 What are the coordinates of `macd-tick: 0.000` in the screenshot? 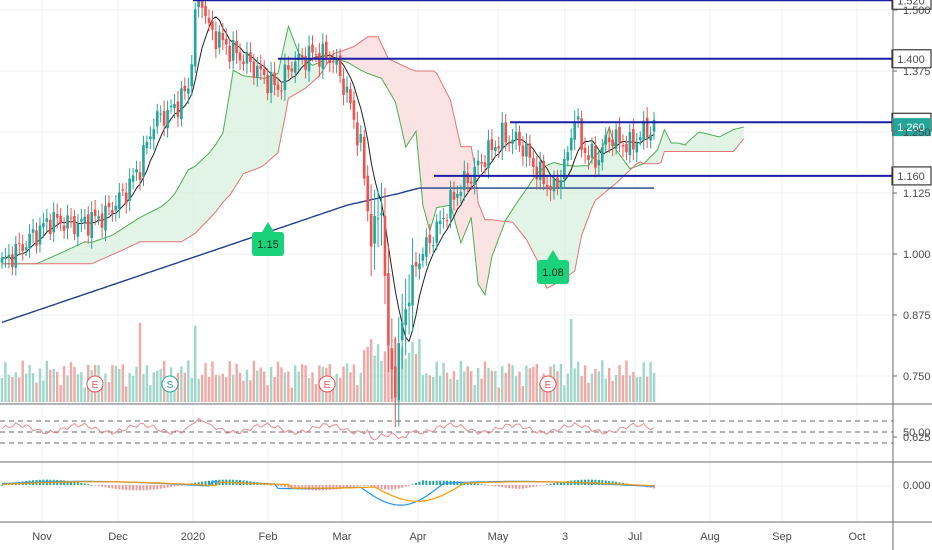 It's located at (917, 486).